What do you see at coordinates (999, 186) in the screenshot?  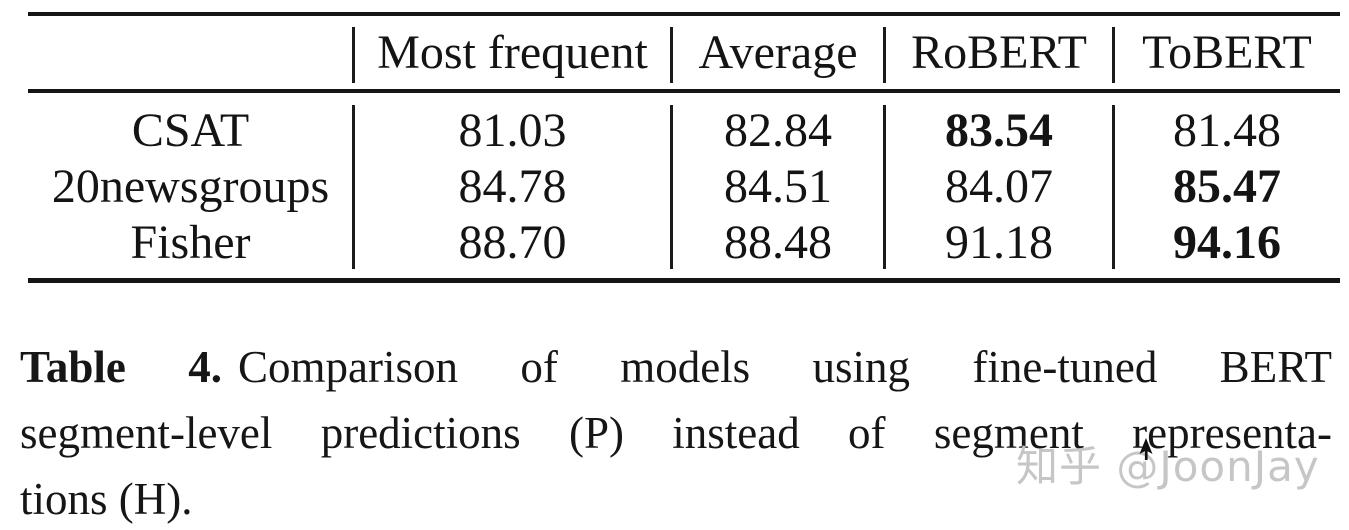 I see `table-cell: 84.07` at bounding box center [999, 186].